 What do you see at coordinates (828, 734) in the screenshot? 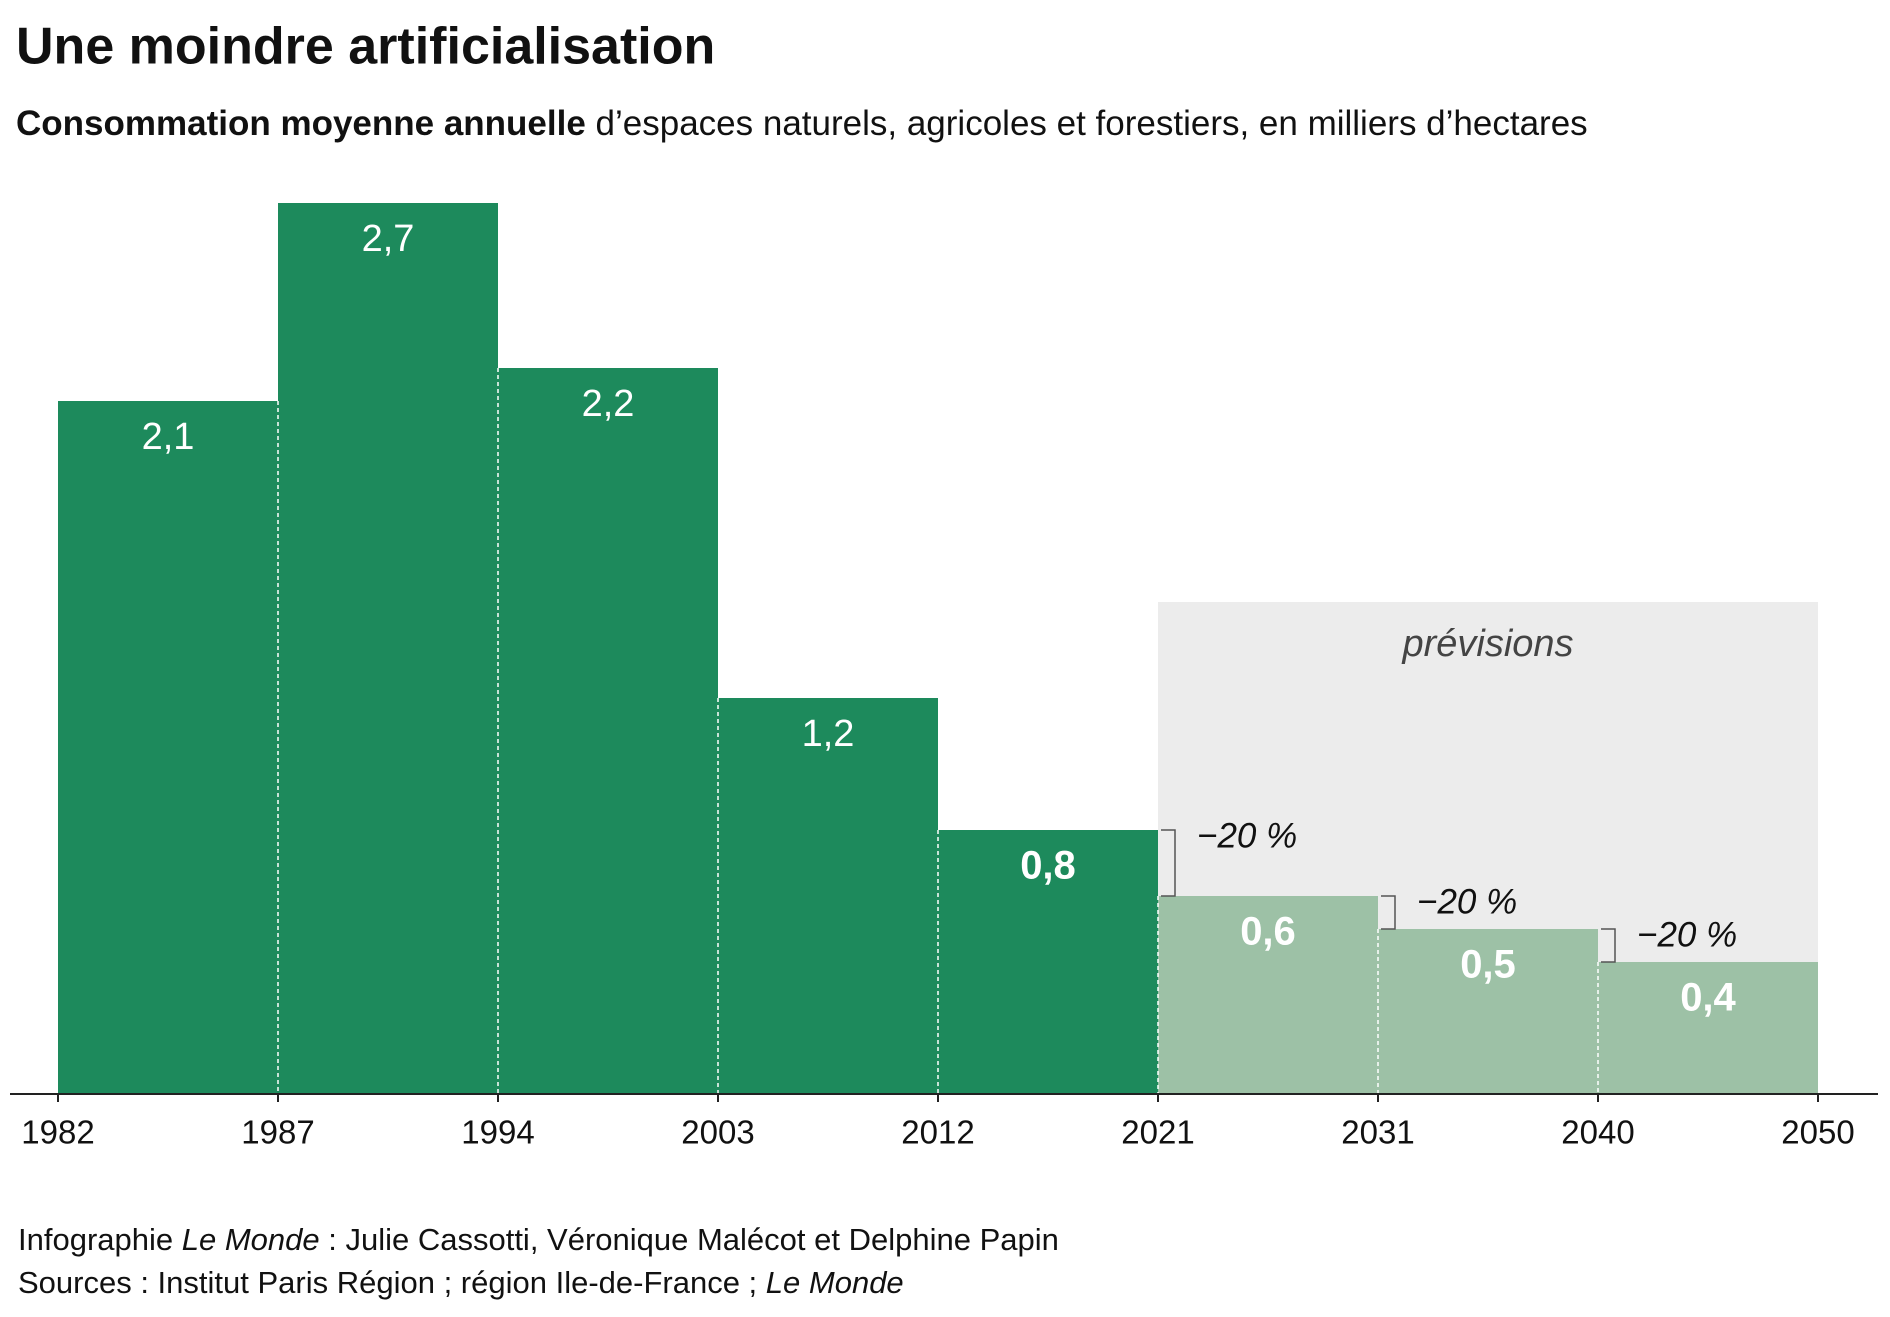
I see `value-label: 1,2` at bounding box center [828, 734].